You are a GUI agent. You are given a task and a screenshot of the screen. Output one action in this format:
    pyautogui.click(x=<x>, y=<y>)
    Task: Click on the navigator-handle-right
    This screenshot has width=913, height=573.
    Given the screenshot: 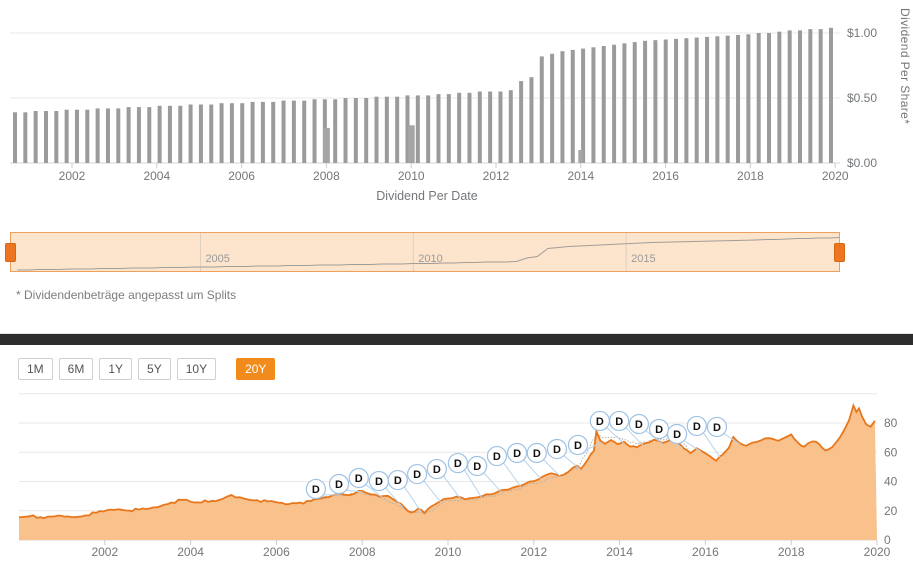 What is the action you would take?
    pyautogui.click(x=839, y=252)
    